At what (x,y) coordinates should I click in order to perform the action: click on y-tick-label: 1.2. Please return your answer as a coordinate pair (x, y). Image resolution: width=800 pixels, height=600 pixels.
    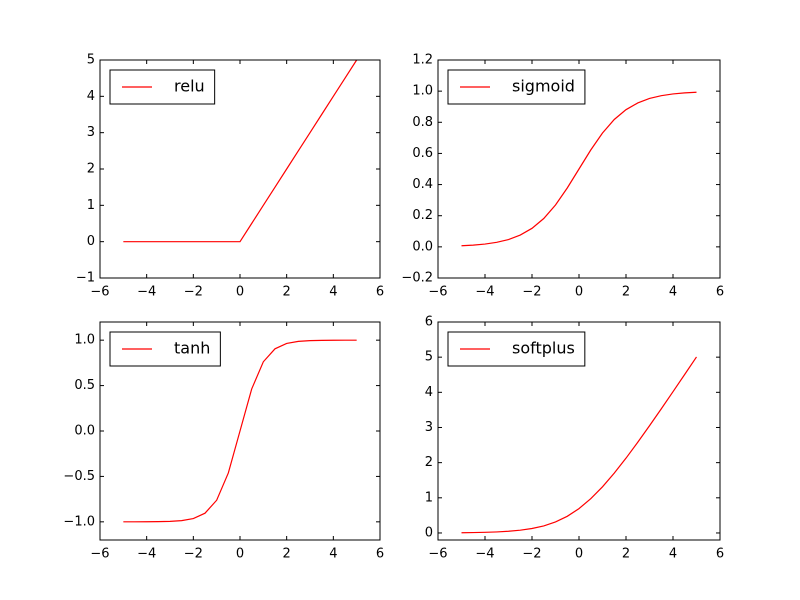
    Looking at the image, I should click on (422, 60).